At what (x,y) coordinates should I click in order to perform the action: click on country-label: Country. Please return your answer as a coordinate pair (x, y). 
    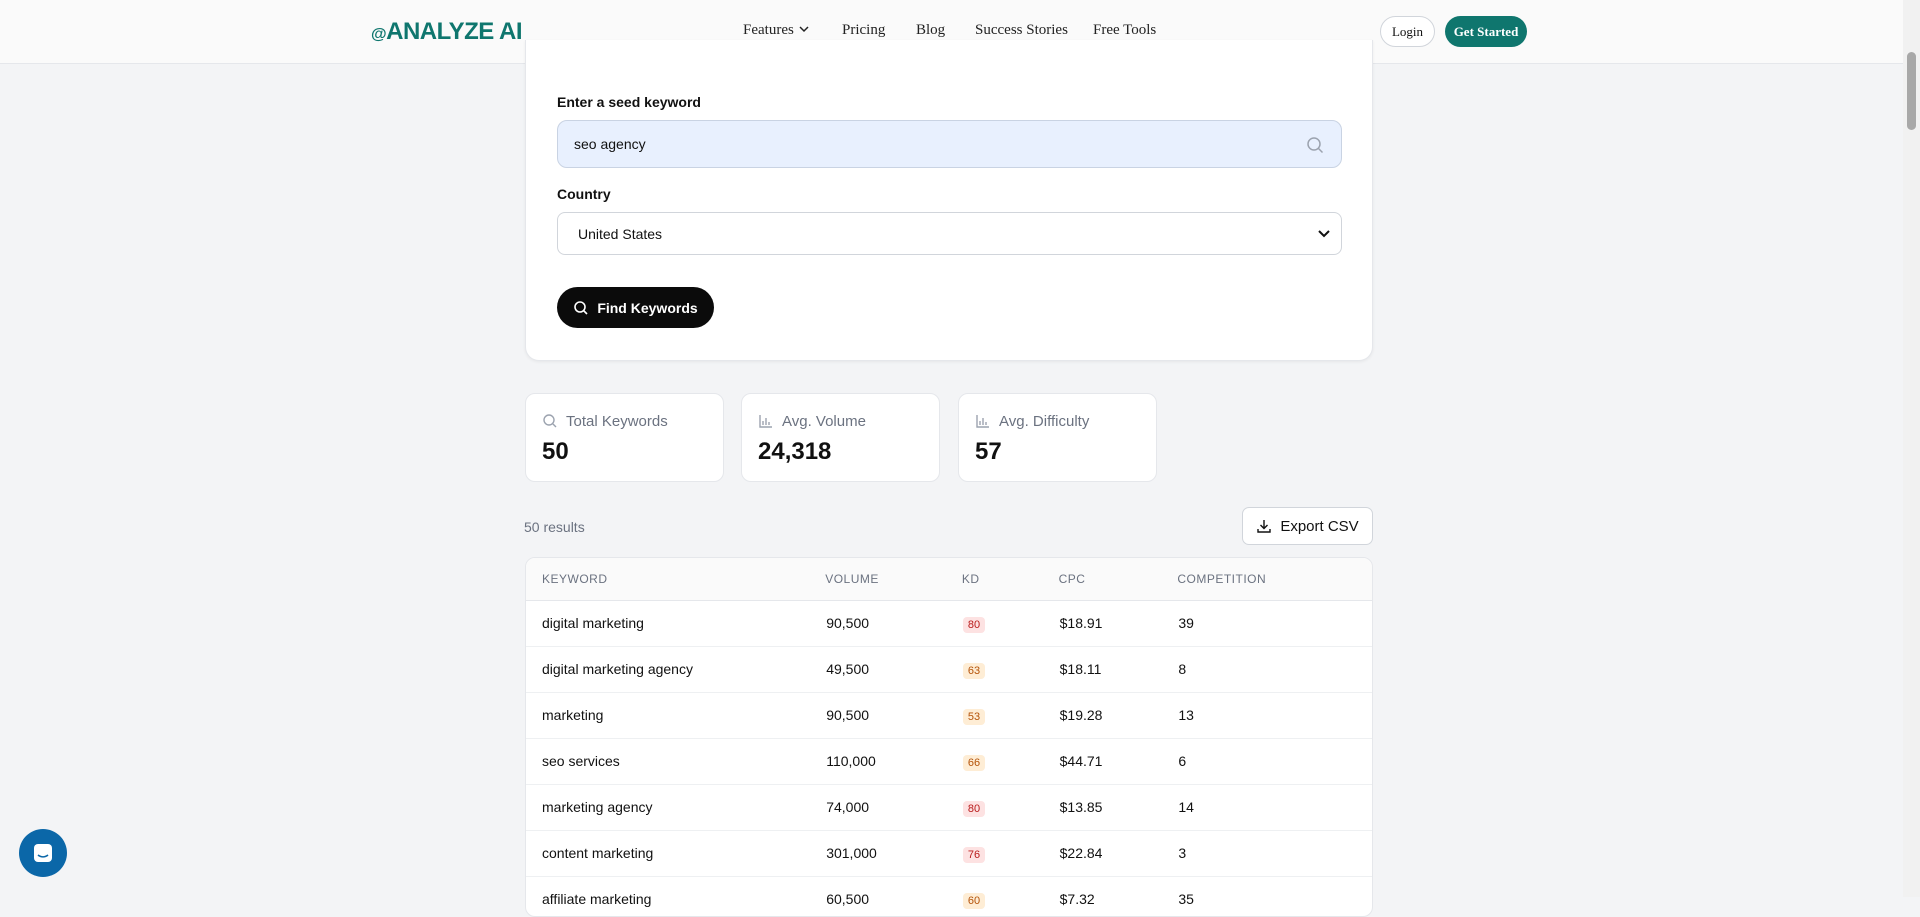
    Looking at the image, I should click on (584, 194).